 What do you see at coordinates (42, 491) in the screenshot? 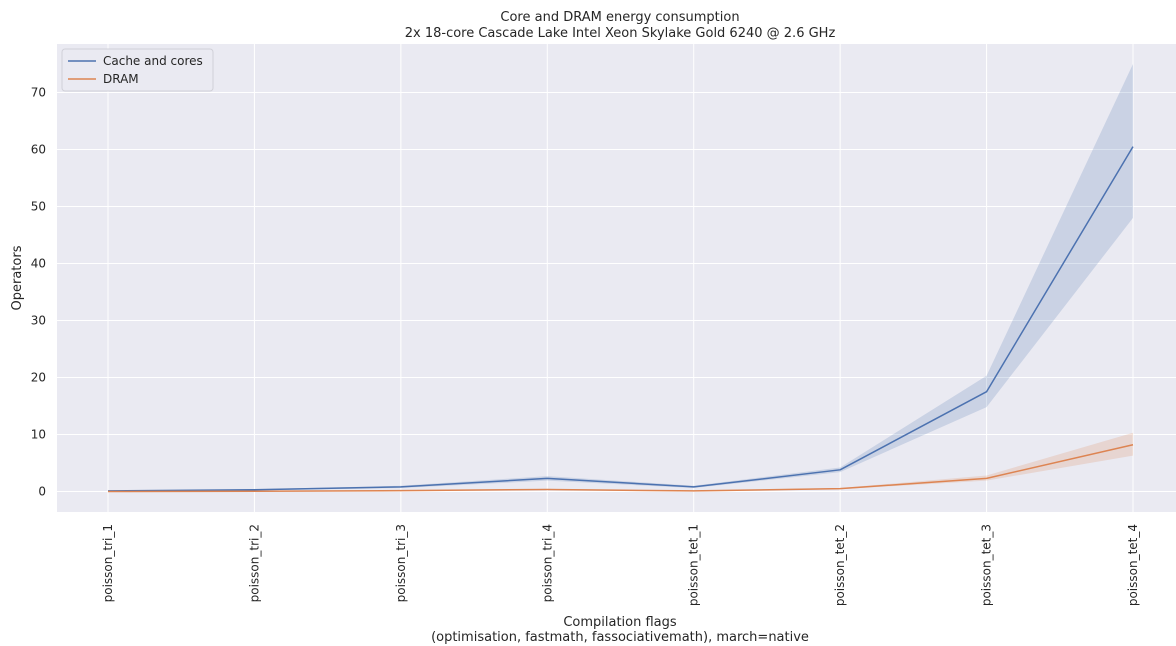
I see `y-tick-label: 0` at bounding box center [42, 491].